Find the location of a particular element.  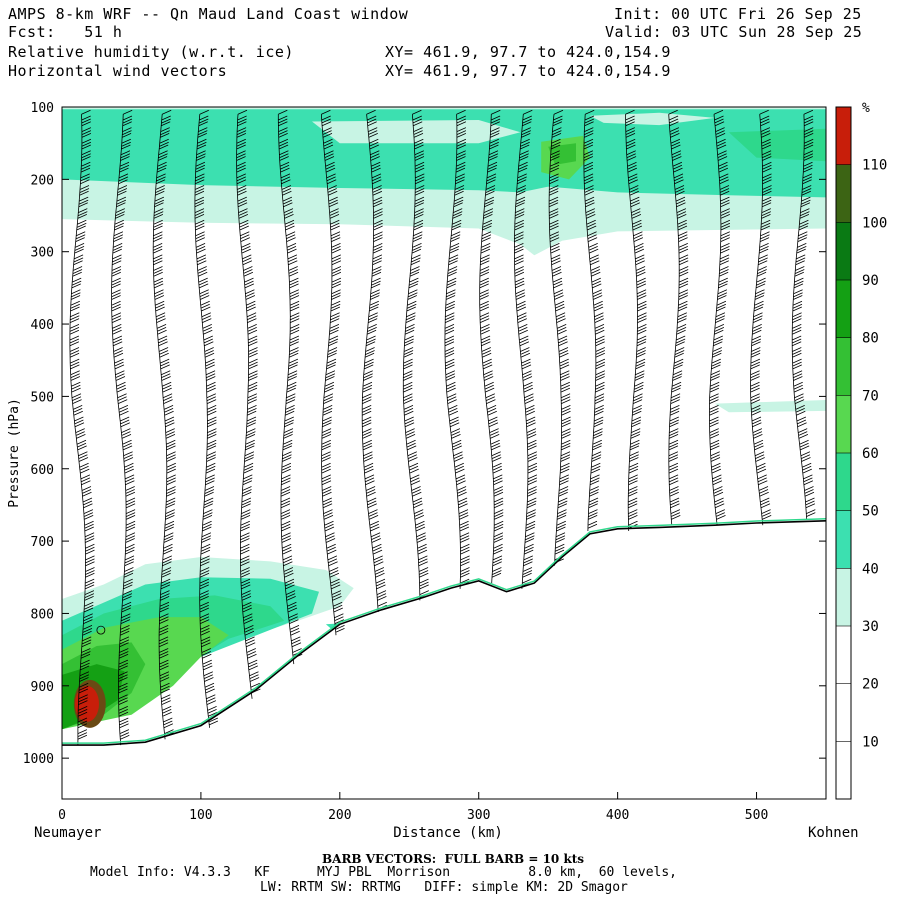

x-tick-label: 500 is located at coordinates (756, 815).